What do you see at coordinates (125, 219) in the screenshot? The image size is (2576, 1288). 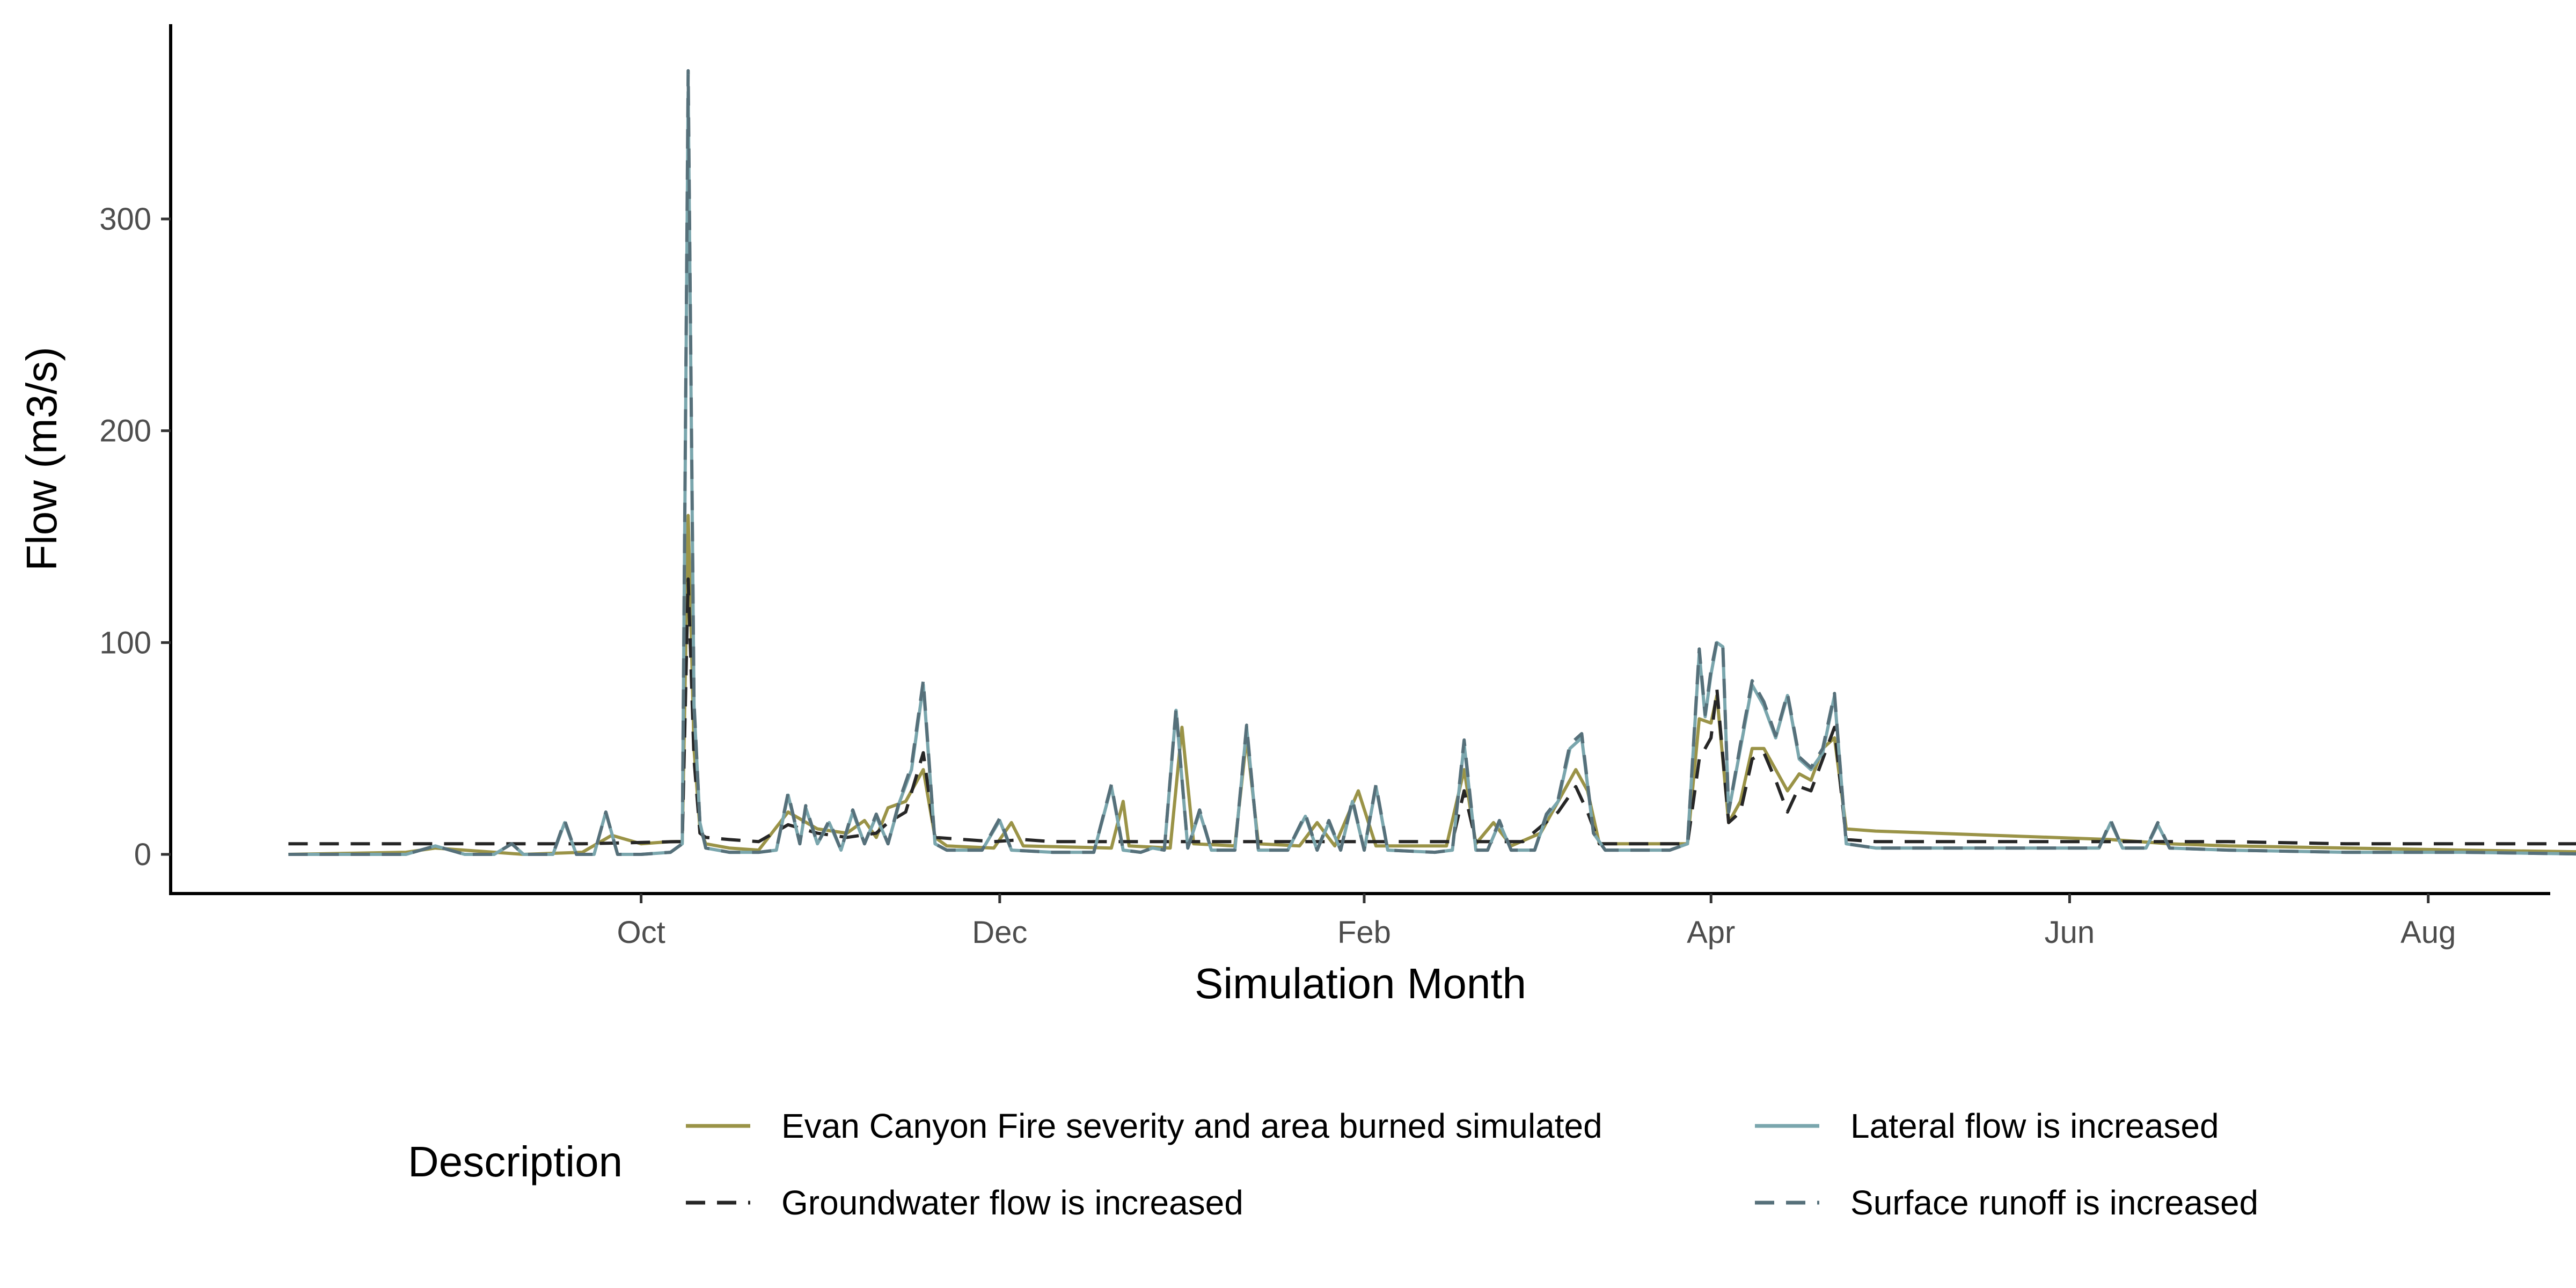 I see `y-tick-label: 300` at bounding box center [125, 219].